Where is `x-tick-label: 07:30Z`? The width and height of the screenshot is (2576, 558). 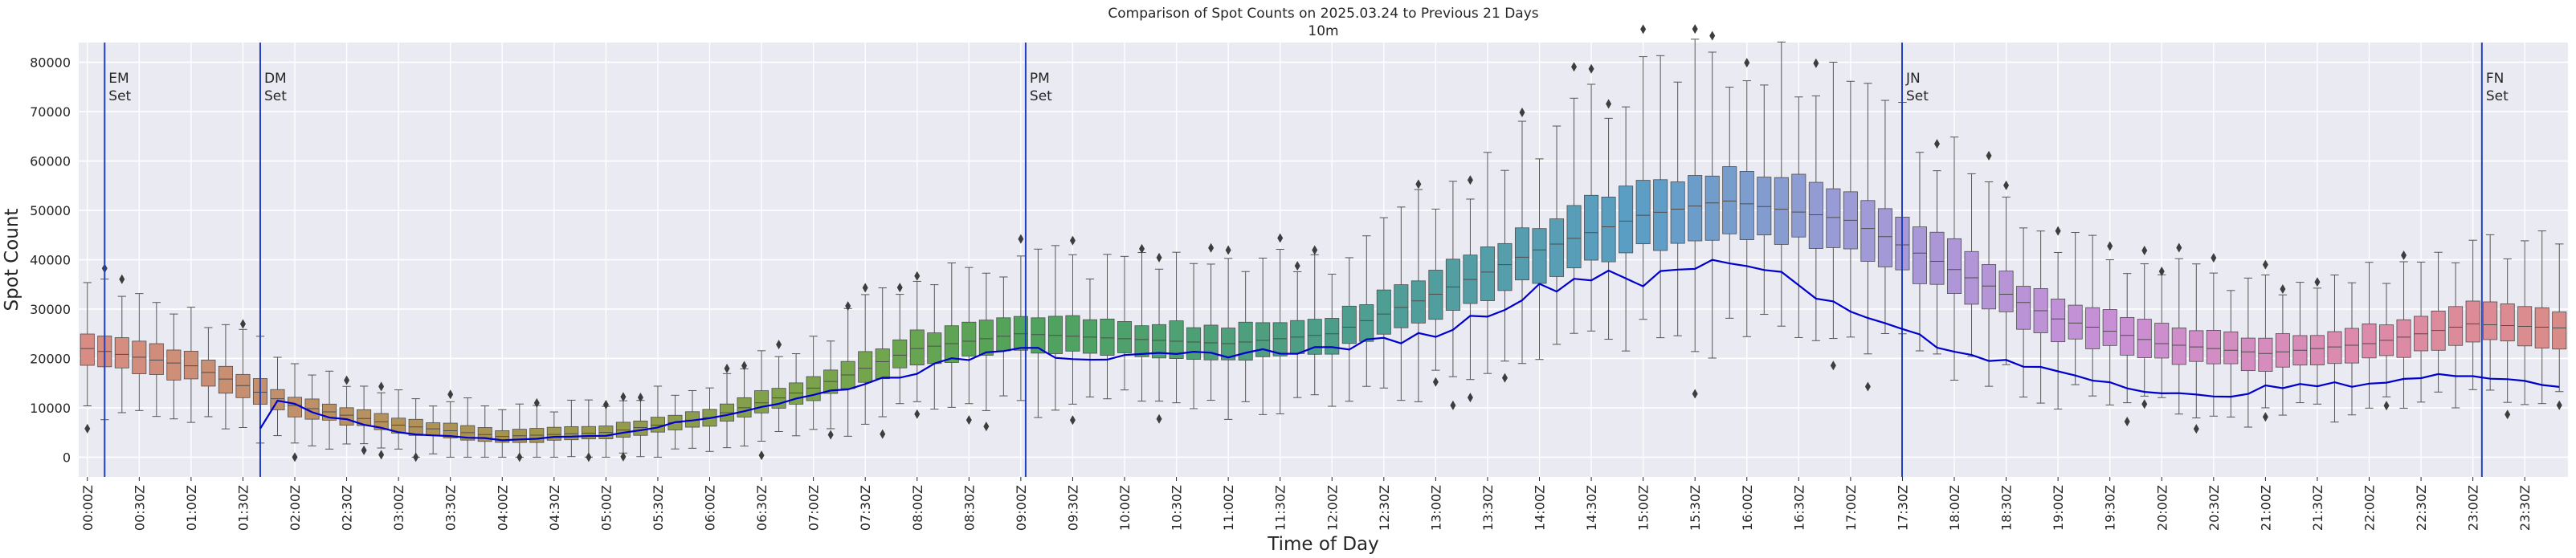
x-tick-label: 07:30Z is located at coordinates (865, 508).